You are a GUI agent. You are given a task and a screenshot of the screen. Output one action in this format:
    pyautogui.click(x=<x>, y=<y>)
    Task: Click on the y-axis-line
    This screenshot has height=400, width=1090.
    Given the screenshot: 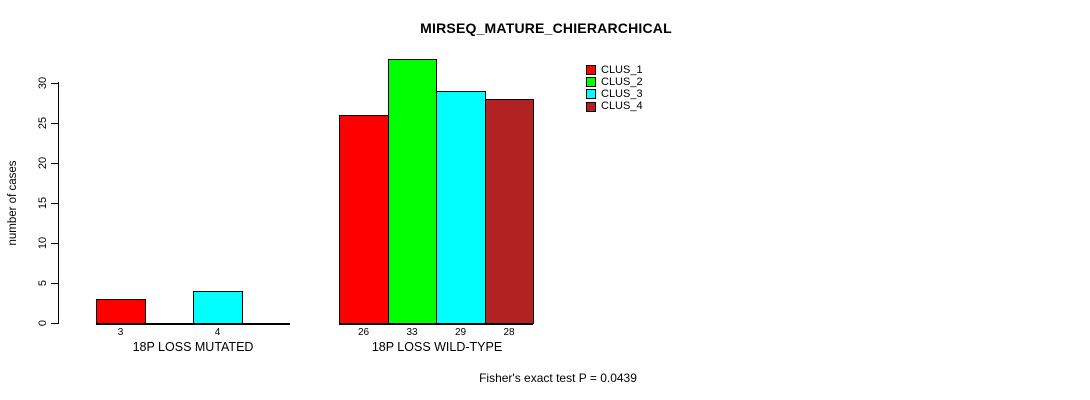 What is the action you would take?
    pyautogui.click(x=58, y=203)
    